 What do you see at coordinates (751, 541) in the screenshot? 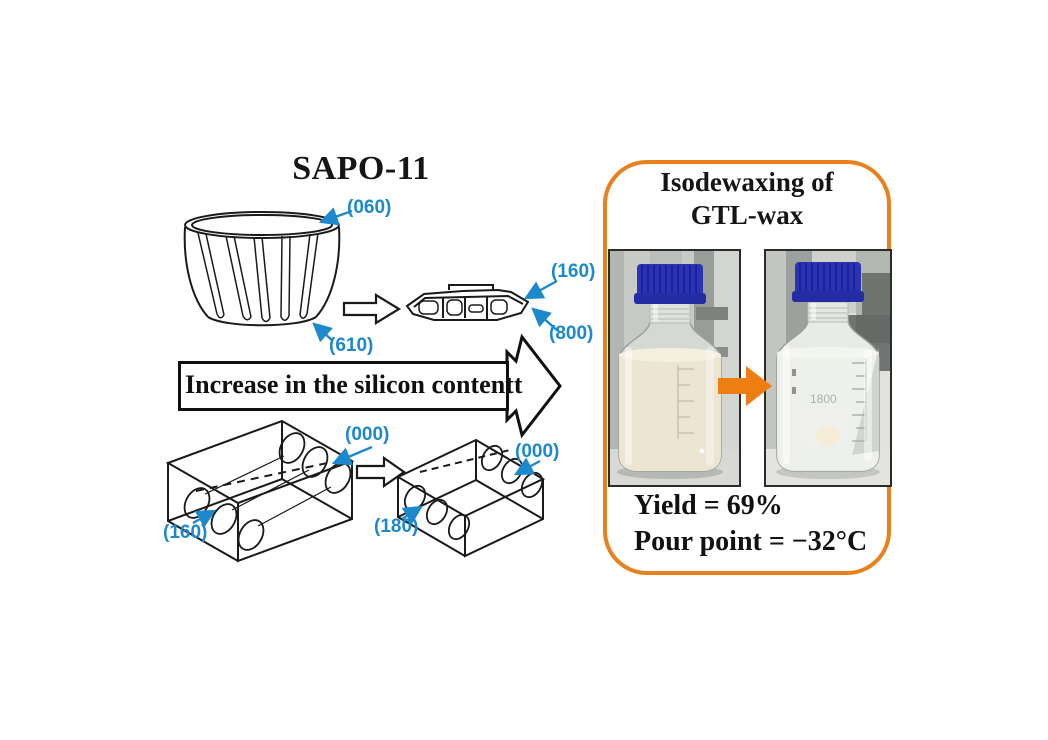
I see `pour-point-text: Pour point = −32°C` at bounding box center [751, 541].